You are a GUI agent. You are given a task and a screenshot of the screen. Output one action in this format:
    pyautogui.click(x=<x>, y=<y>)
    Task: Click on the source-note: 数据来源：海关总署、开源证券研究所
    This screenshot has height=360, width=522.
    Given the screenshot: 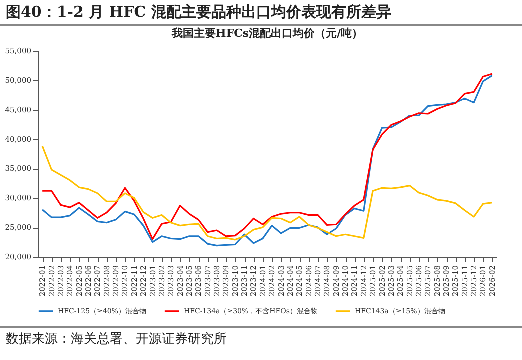 What is the action you would take?
    pyautogui.click(x=261, y=338)
    